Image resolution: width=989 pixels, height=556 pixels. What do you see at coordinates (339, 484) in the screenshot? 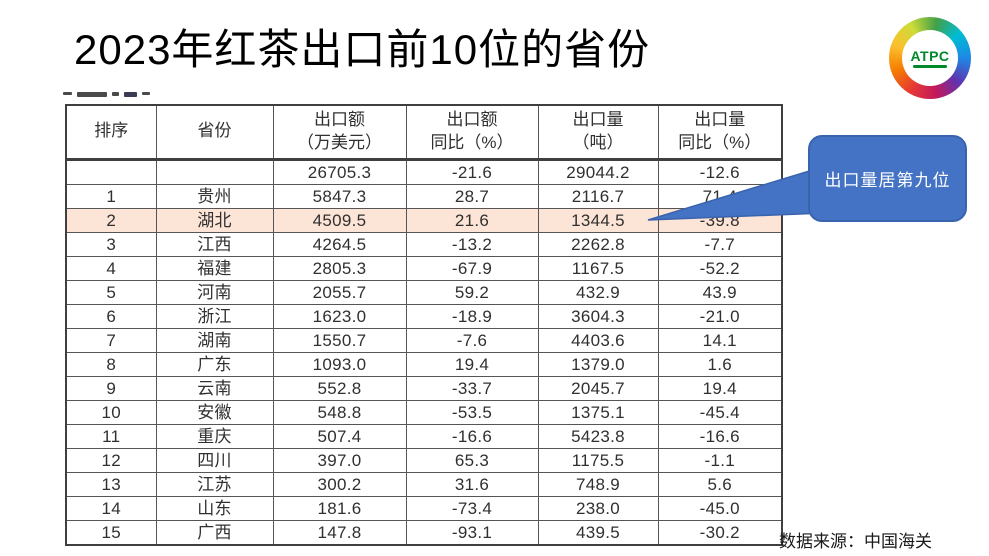
I see `cell-export-value: 300.2` at bounding box center [339, 484].